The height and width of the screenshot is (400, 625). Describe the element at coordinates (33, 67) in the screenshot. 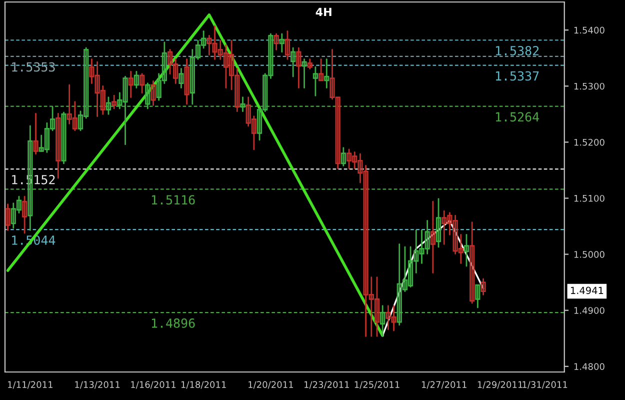

I see `ref-line-label: 1.5353` at that location.